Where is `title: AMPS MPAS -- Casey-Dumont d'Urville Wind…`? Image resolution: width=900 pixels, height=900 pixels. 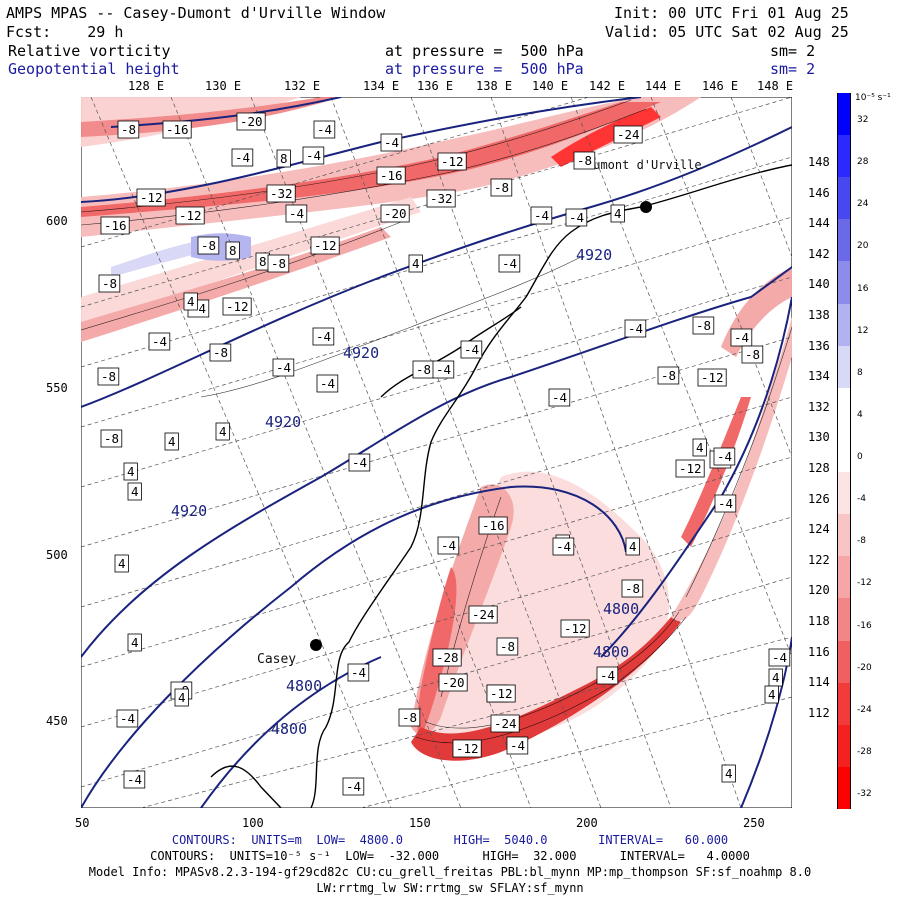 title: AMPS MPAS -- Casey-Dumont d'Urville Wind… is located at coordinates (196, 13).